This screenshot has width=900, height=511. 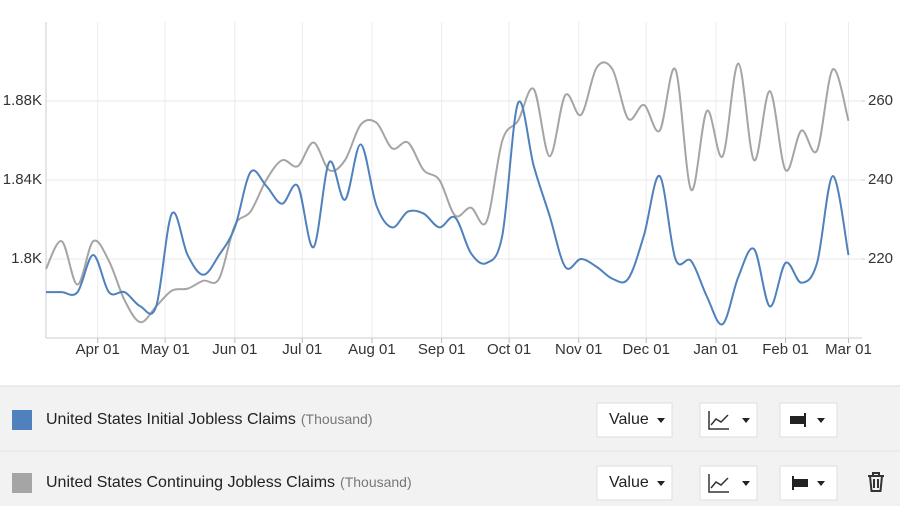 I want to click on x-tick-label: Jul 01, so click(x=302, y=349).